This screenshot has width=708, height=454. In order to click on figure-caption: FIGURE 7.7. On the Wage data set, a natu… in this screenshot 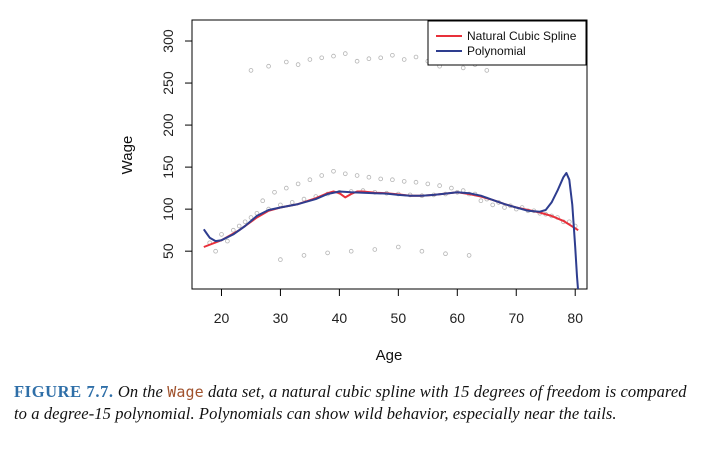, I will do `click(356, 402)`.